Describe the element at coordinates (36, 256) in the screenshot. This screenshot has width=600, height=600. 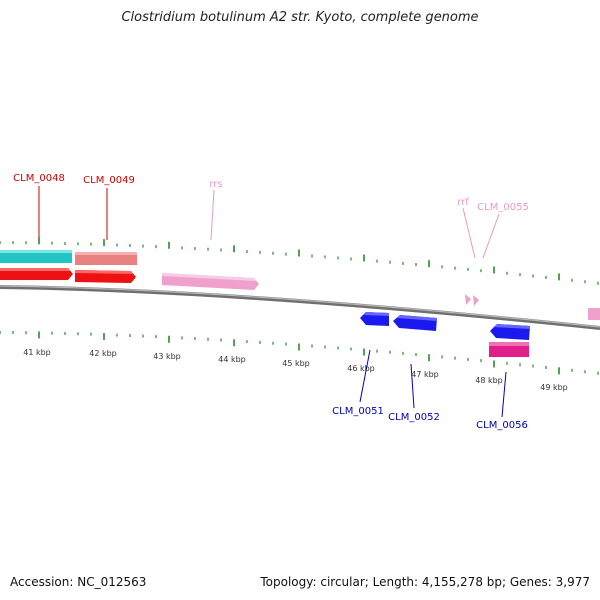
I see `feature-cyan-block` at that location.